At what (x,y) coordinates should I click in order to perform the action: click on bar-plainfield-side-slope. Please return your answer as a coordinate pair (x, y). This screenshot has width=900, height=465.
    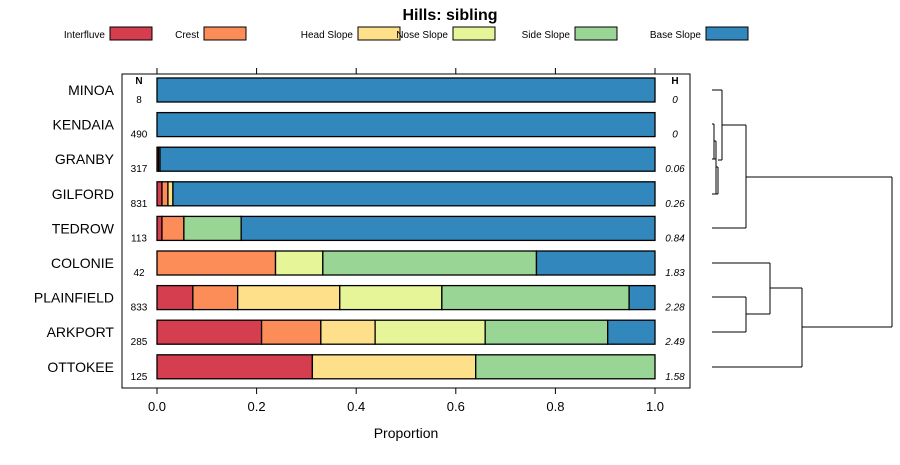
    Looking at the image, I should click on (535, 297).